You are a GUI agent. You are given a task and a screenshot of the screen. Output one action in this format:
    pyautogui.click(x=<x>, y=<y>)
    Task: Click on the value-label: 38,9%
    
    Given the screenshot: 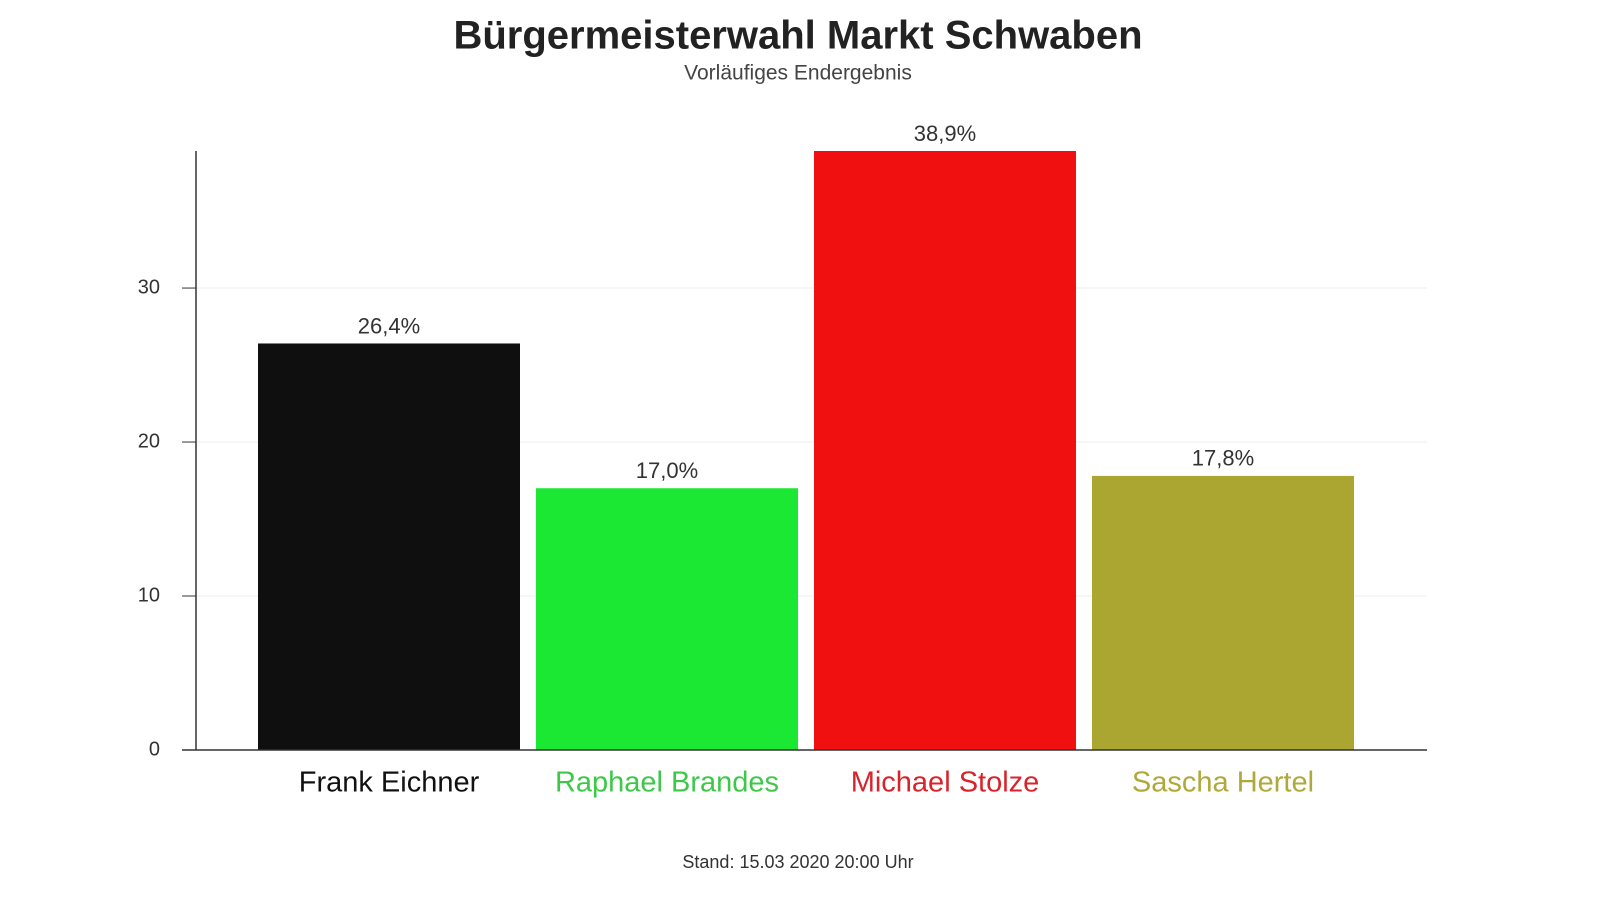 What is the action you would take?
    pyautogui.click(x=945, y=133)
    